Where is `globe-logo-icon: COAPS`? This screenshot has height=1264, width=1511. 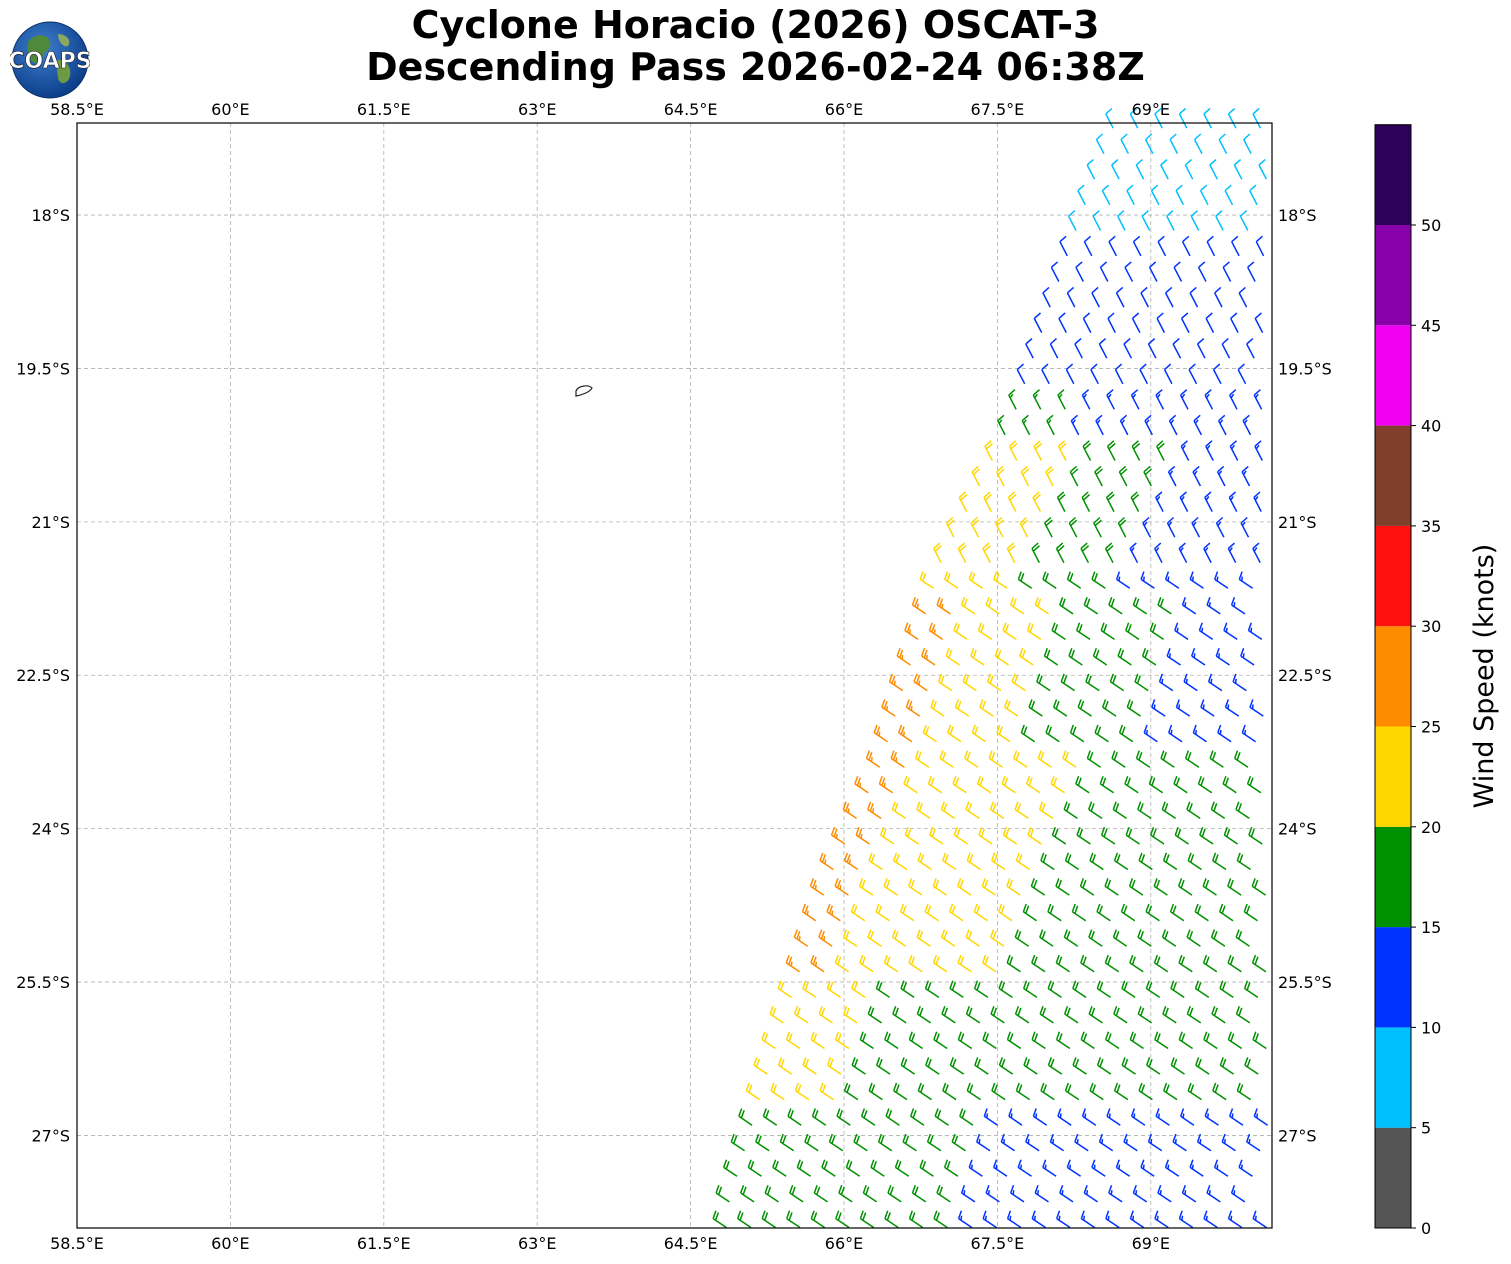
globe-logo-icon: COAPS is located at coordinates (50, 60).